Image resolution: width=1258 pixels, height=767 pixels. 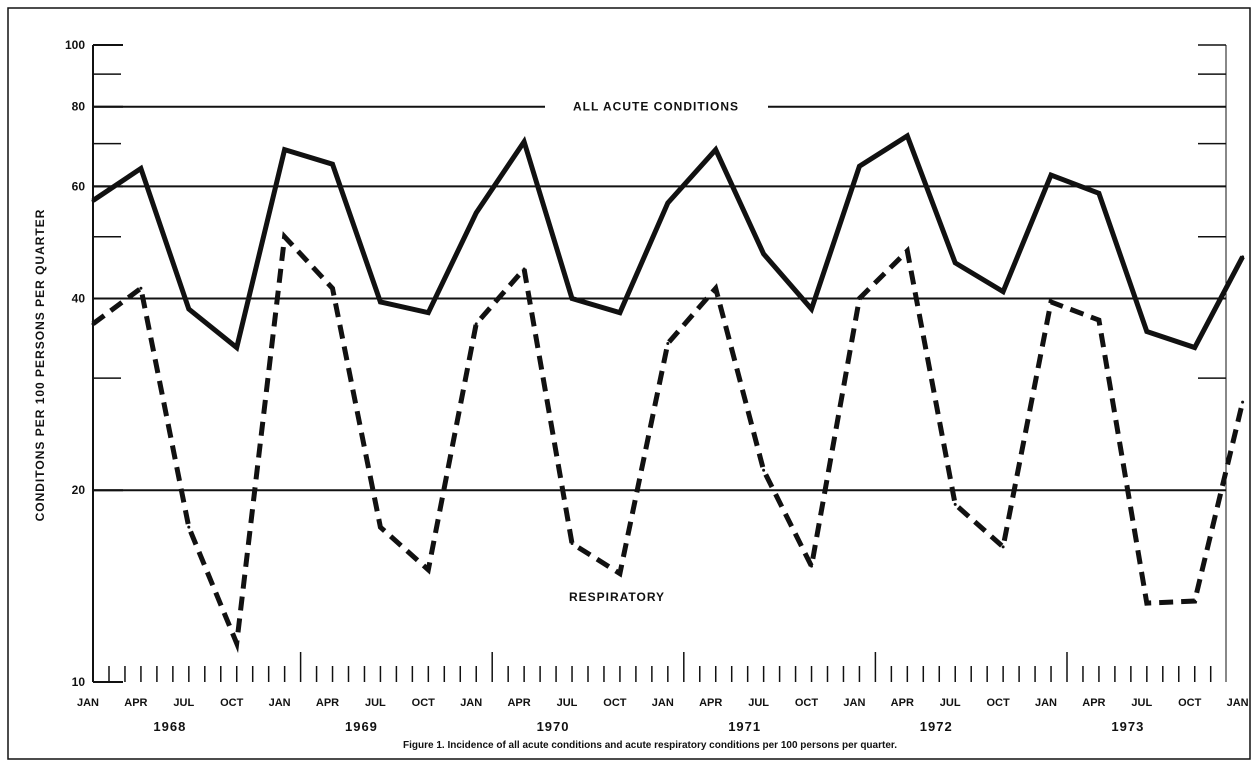 What do you see at coordinates (553, 726) in the screenshot?
I see `x-year-label-1970: 1970` at bounding box center [553, 726].